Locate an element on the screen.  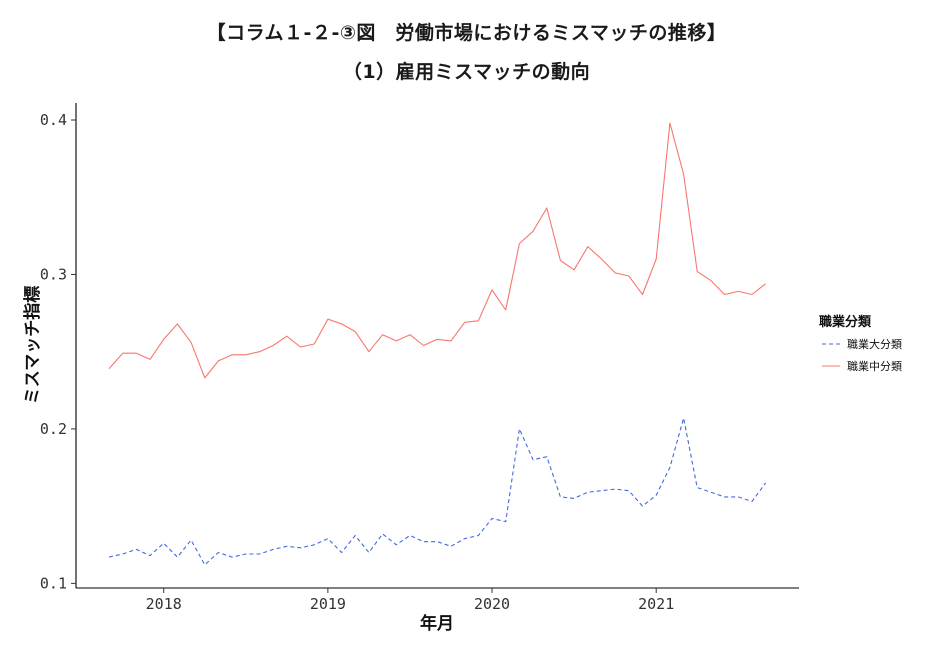
x-tick-label: 2018 is located at coordinates (164, 604).